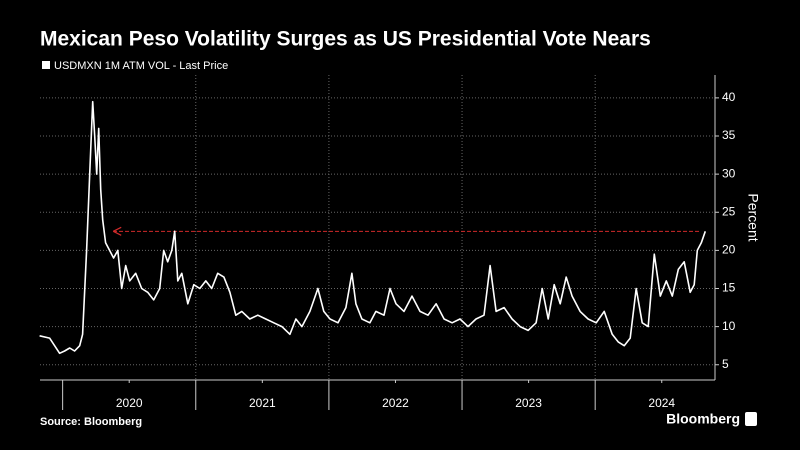 The height and width of the screenshot is (450, 800). I want to click on legend-swatch, so click(46, 65).